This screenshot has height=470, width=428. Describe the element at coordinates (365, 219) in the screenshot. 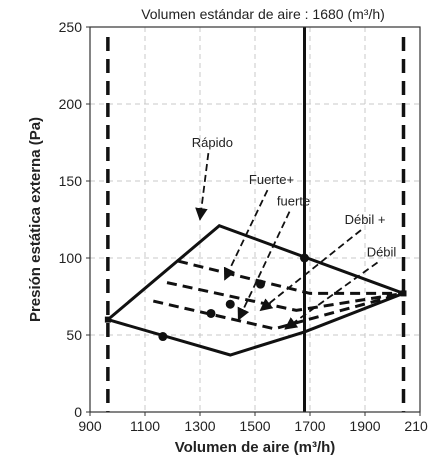

I see `annotation-label: Débil +` at that location.